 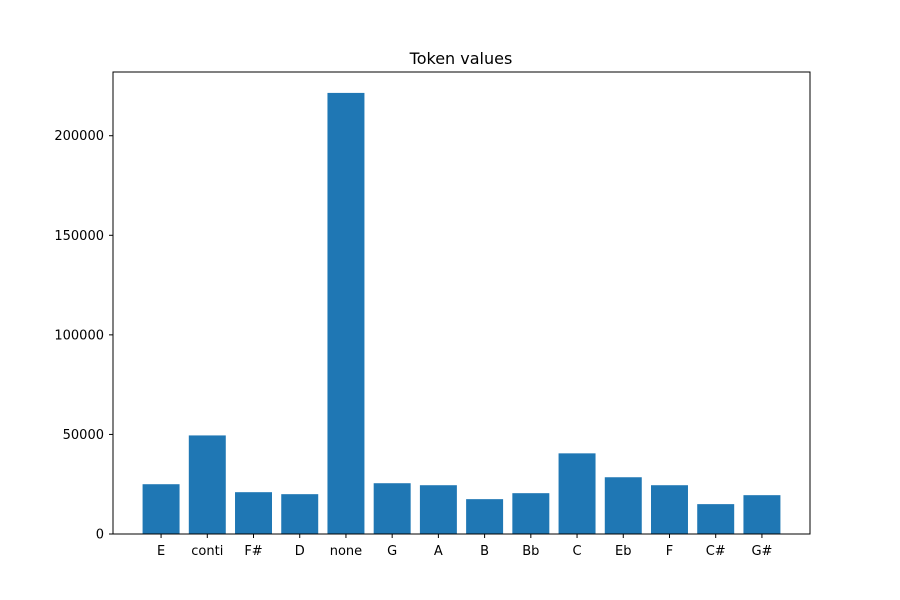 What do you see at coordinates (83, 435) in the screenshot?
I see `y-tick-label: 50000` at bounding box center [83, 435].